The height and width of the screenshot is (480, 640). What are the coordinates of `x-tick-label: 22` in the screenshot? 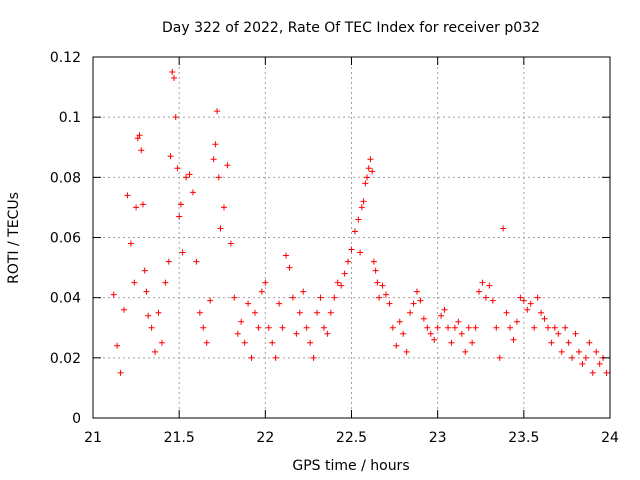 It's located at (265, 438).